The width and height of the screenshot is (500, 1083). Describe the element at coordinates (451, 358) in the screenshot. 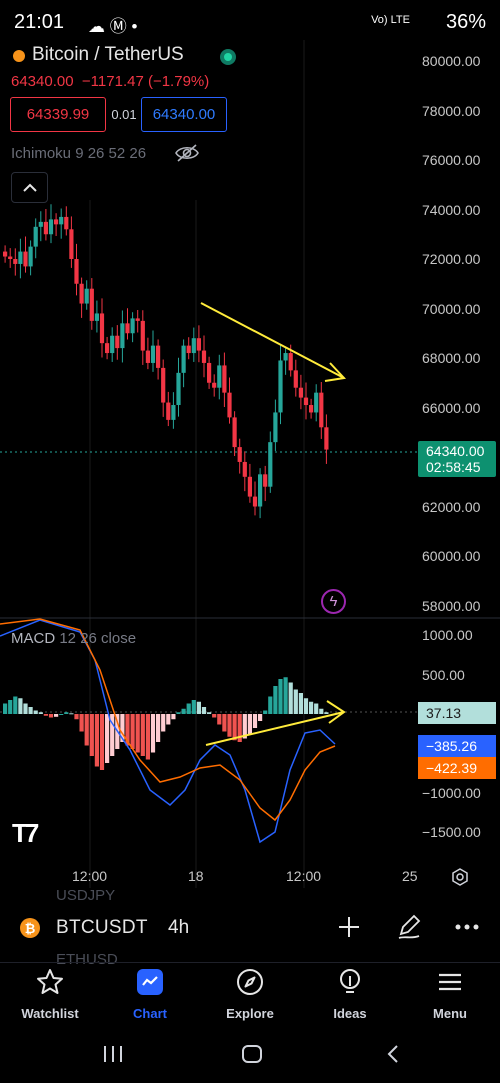

I see `price-axis-label: 68000.00` at that location.